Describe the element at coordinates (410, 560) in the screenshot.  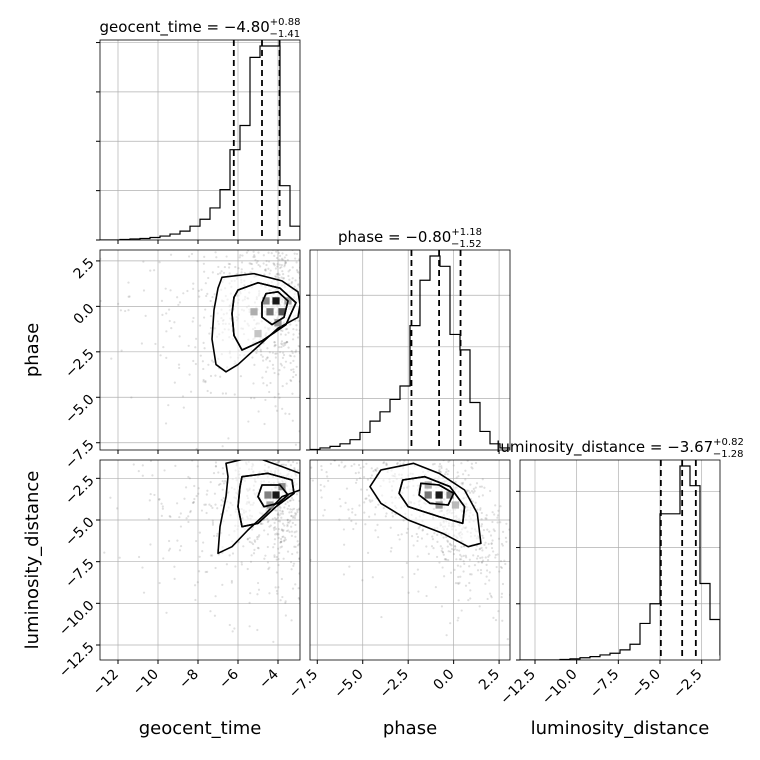
I see `panel-frame` at that location.